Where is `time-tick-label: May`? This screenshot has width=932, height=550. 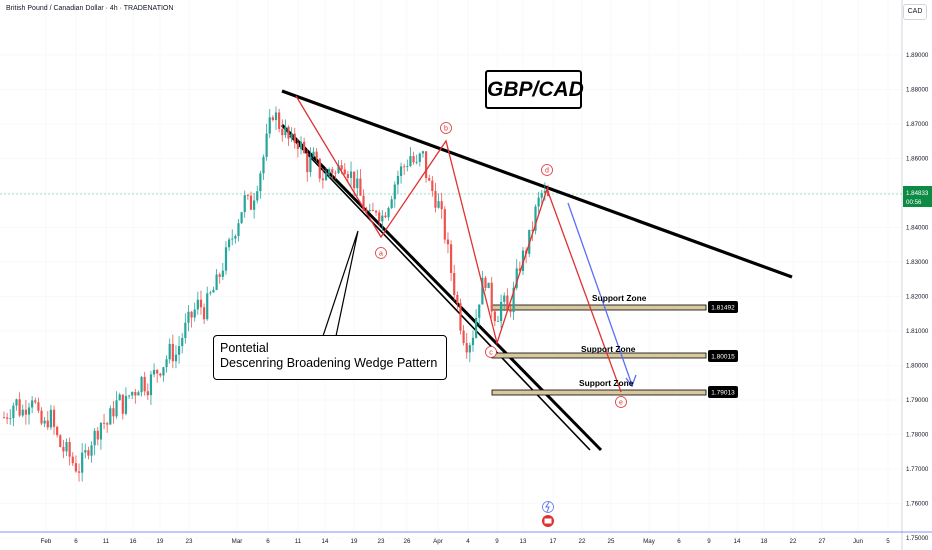
time-tick-label: May is located at coordinates (649, 541).